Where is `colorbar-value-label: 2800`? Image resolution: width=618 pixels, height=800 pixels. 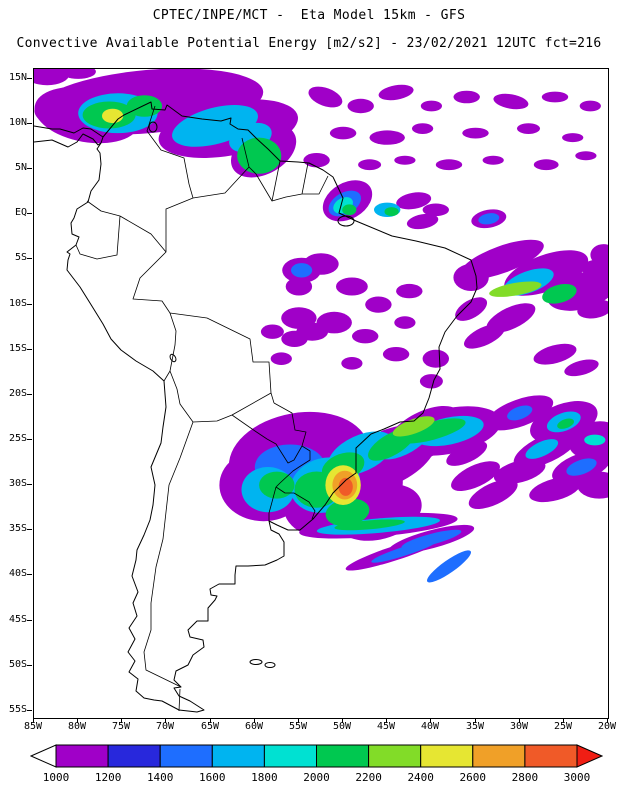 colorbar-value-label: 2800 is located at coordinates (525, 777).